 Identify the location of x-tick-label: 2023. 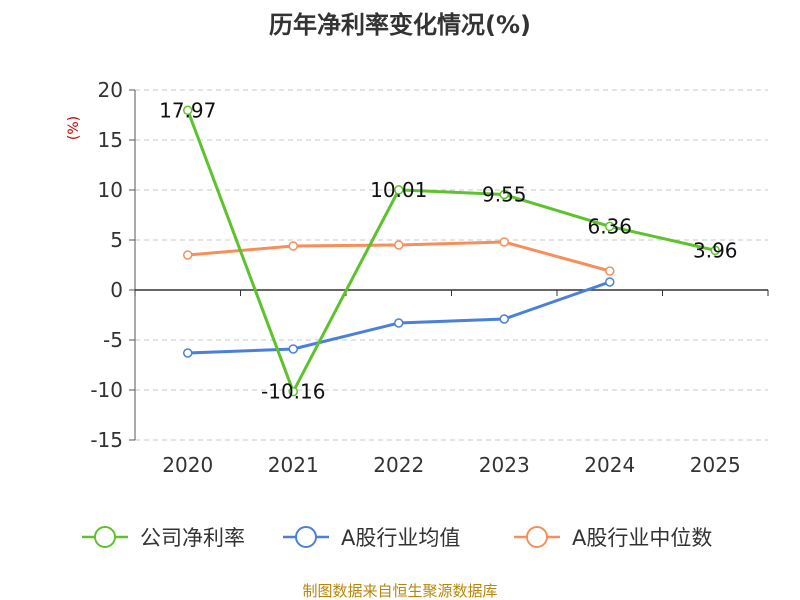
(504, 465).